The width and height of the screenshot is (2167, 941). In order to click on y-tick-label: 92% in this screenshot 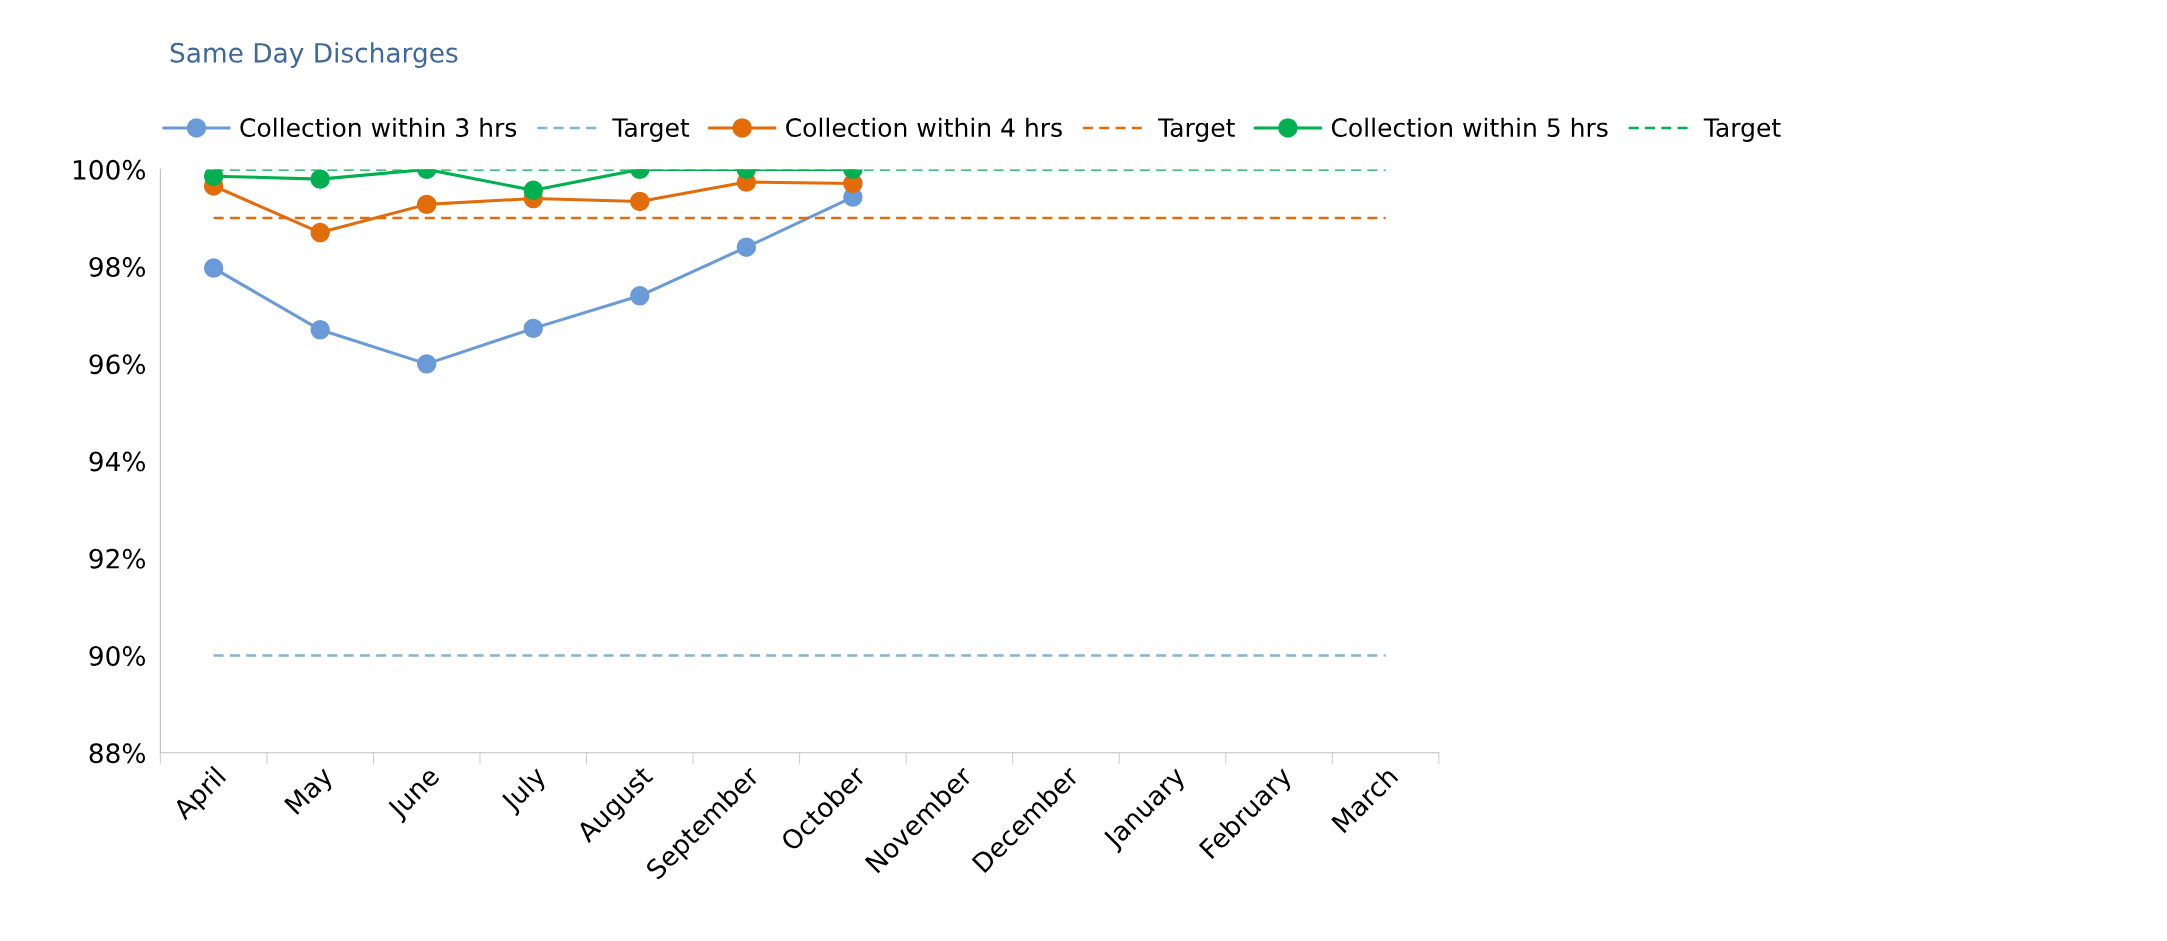, I will do `click(117, 558)`.